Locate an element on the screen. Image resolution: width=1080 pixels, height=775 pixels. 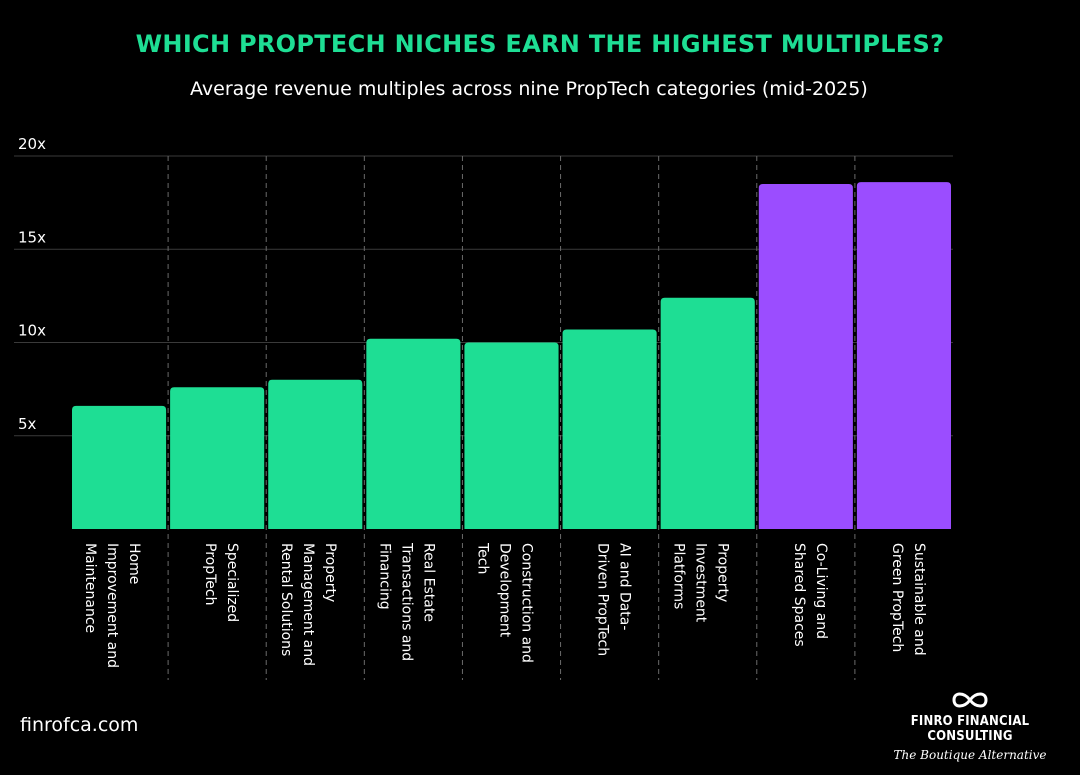
category-label-line: Home is located at coordinates (134, 563).